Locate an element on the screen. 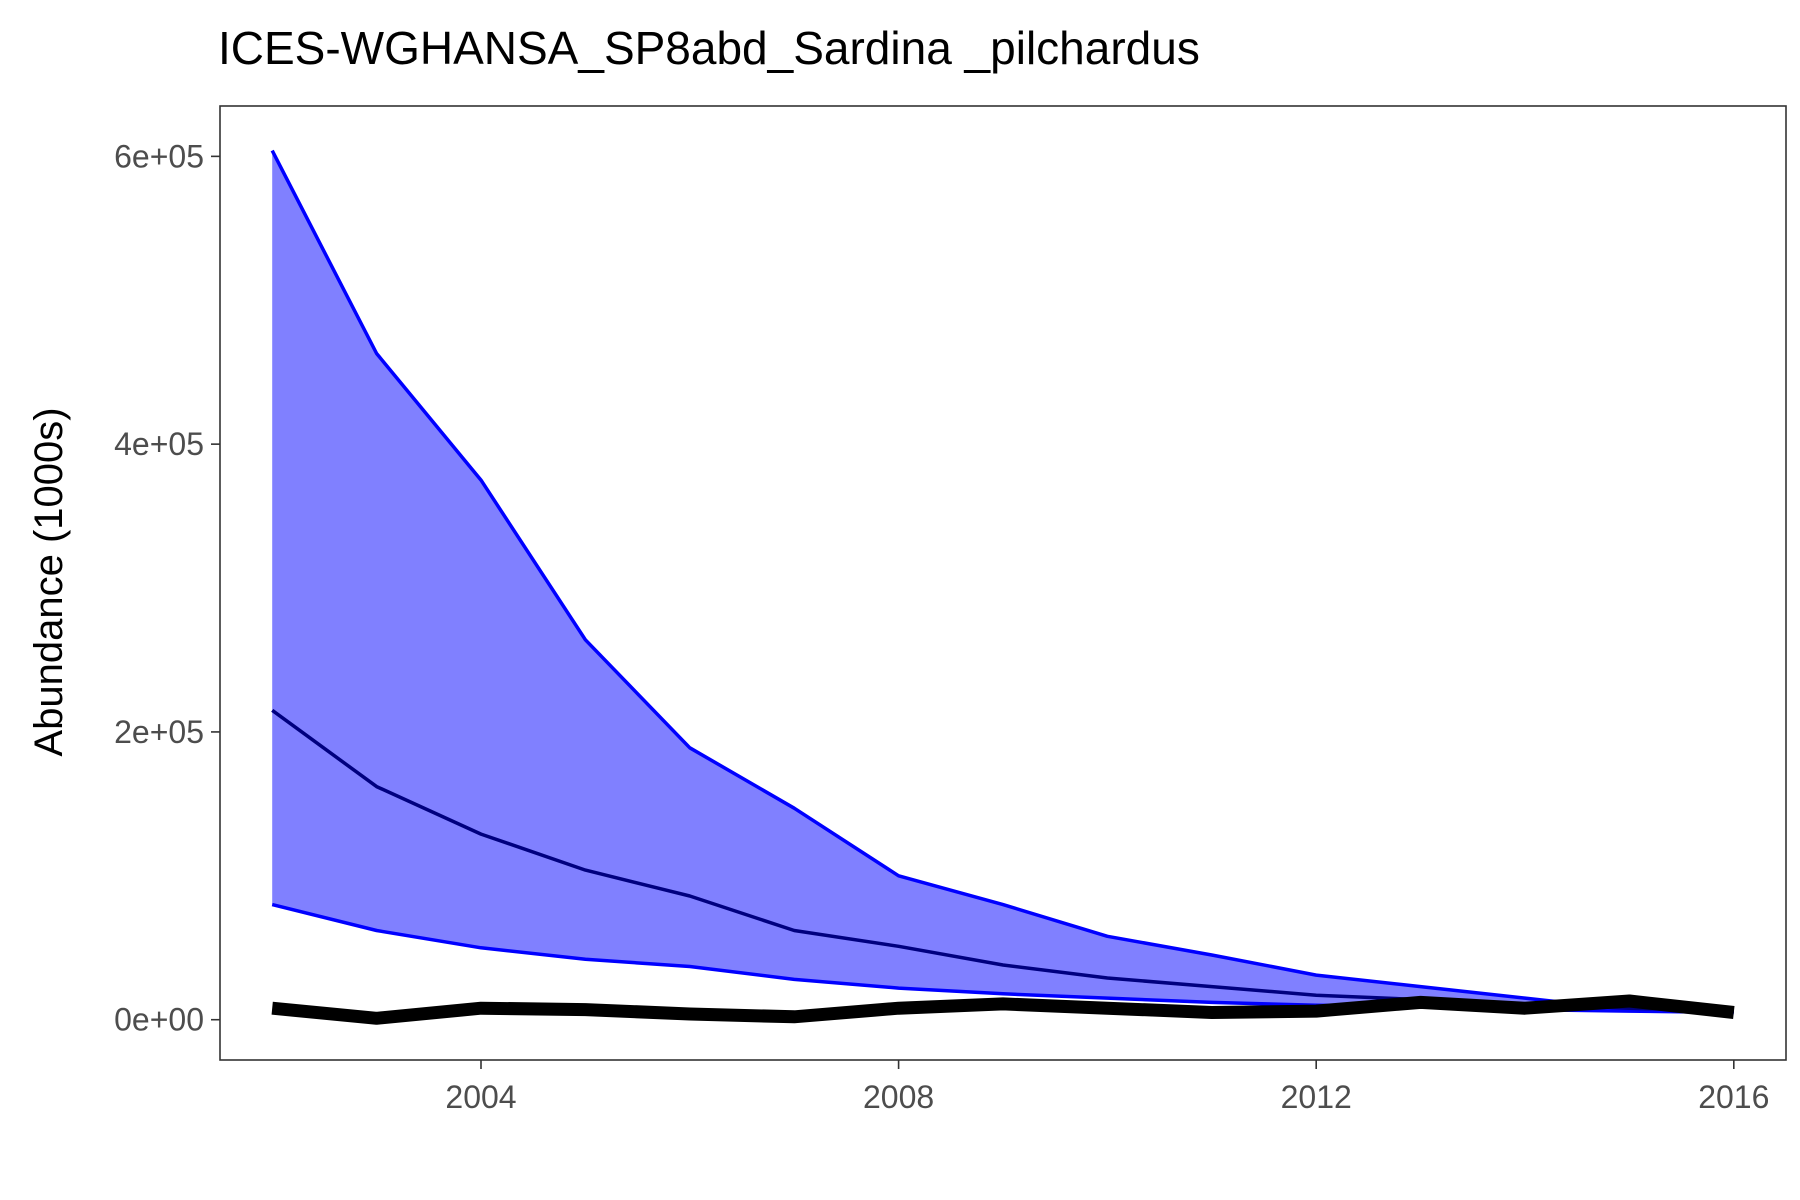  x-tick-label: 2008 is located at coordinates (898, 1097).